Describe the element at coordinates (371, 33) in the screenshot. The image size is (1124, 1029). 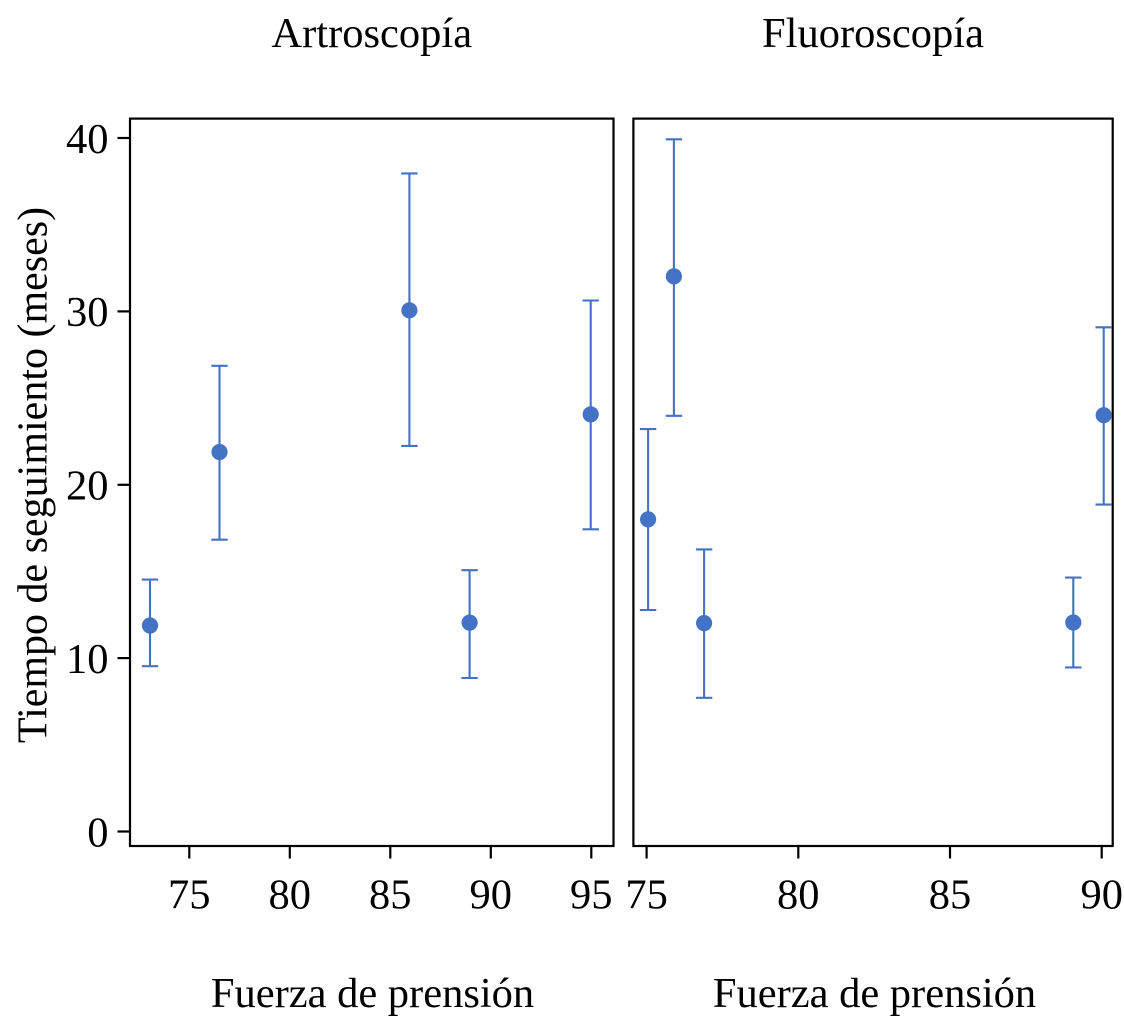
I see `svg-text: Artroscopía` at that location.